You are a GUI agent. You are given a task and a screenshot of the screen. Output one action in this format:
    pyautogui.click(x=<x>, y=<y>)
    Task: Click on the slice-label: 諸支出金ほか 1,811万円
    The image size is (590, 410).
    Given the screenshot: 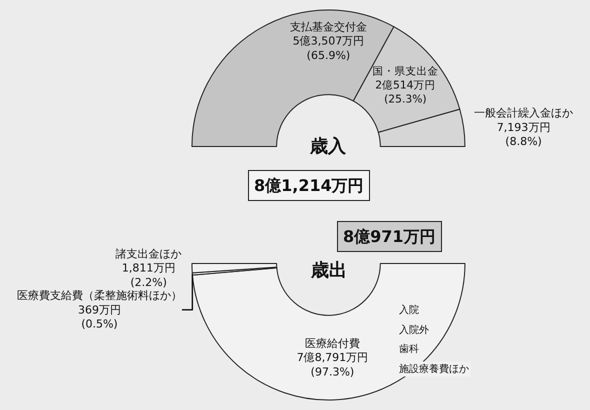 What is the action you would take?
    pyautogui.click(x=149, y=261)
    